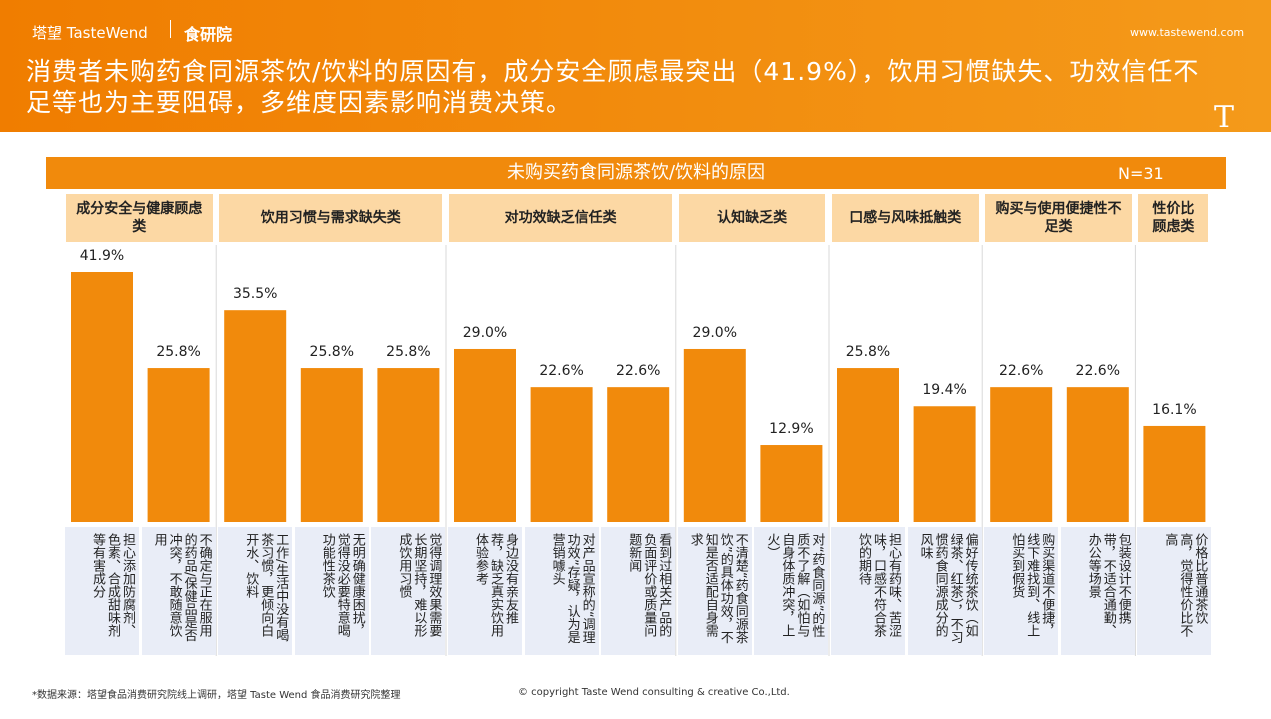 The width and height of the screenshot is (1271, 719). I want to click on value-label: 12.9%, so click(791, 429).